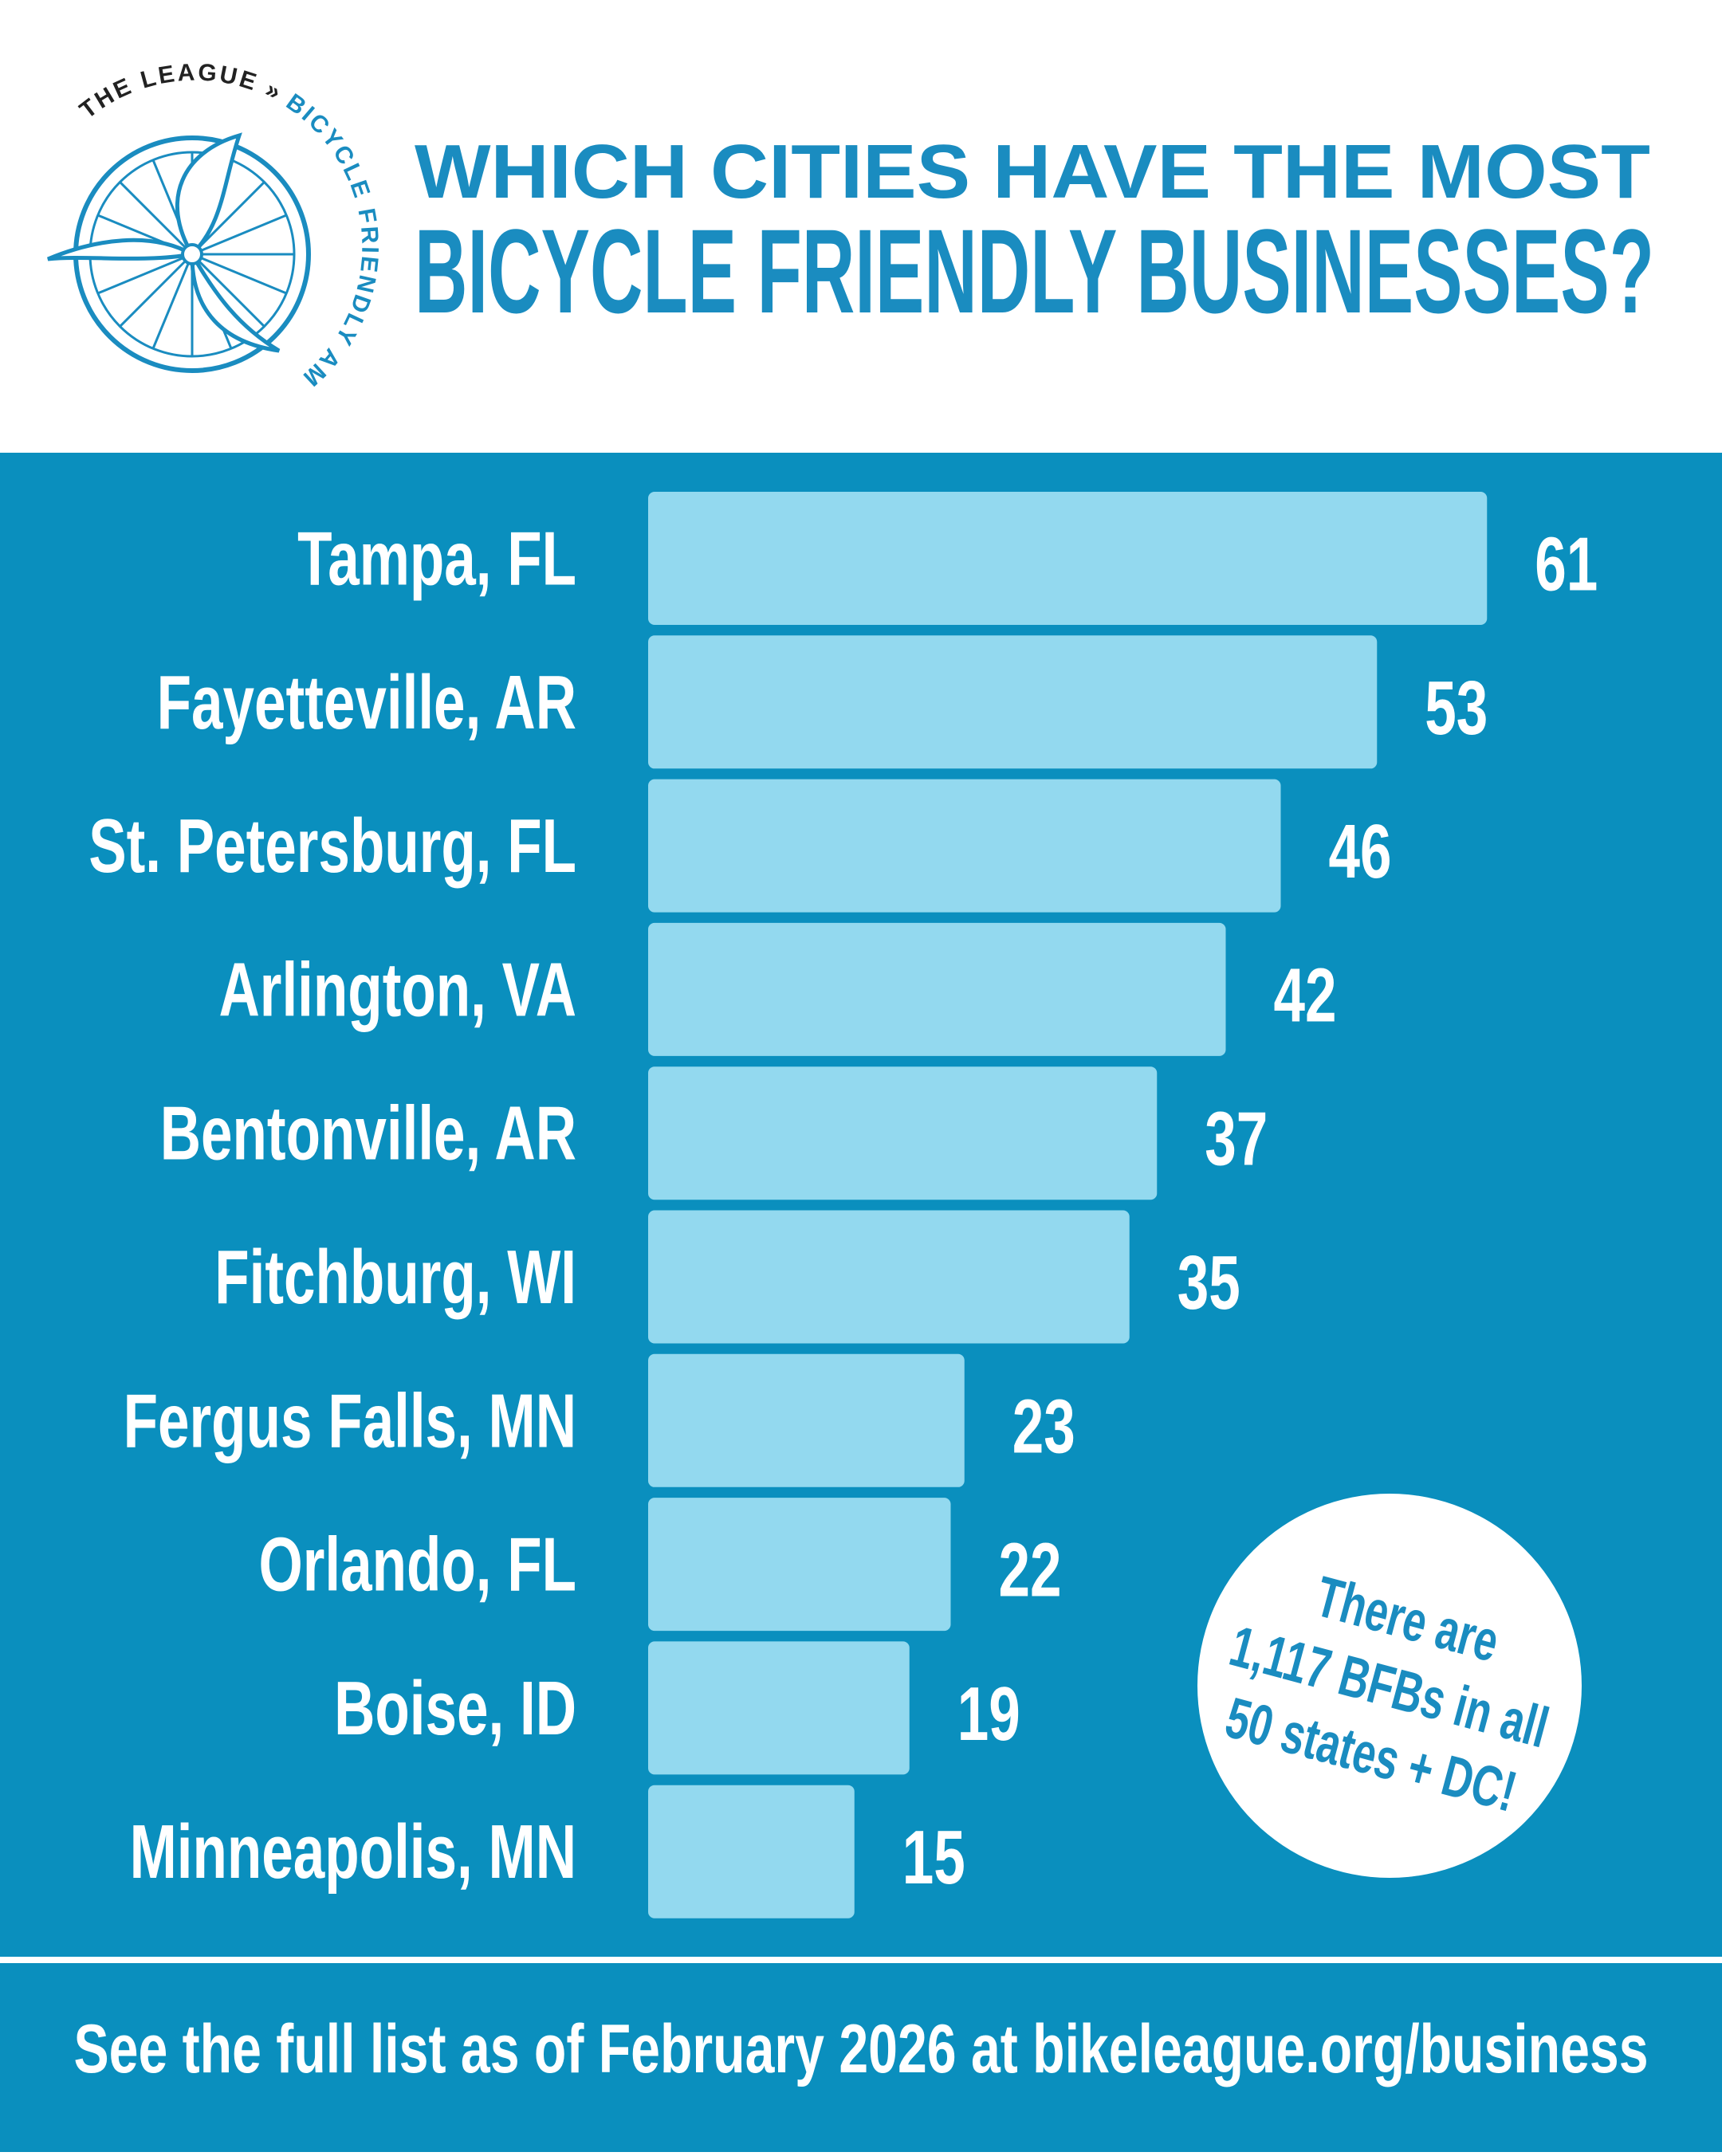 Image resolution: width=1722 pixels, height=2156 pixels. What do you see at coordinates (1360, 851) in the screenshot?
I see `data-label: 46` at bounding box center [1360, 851].